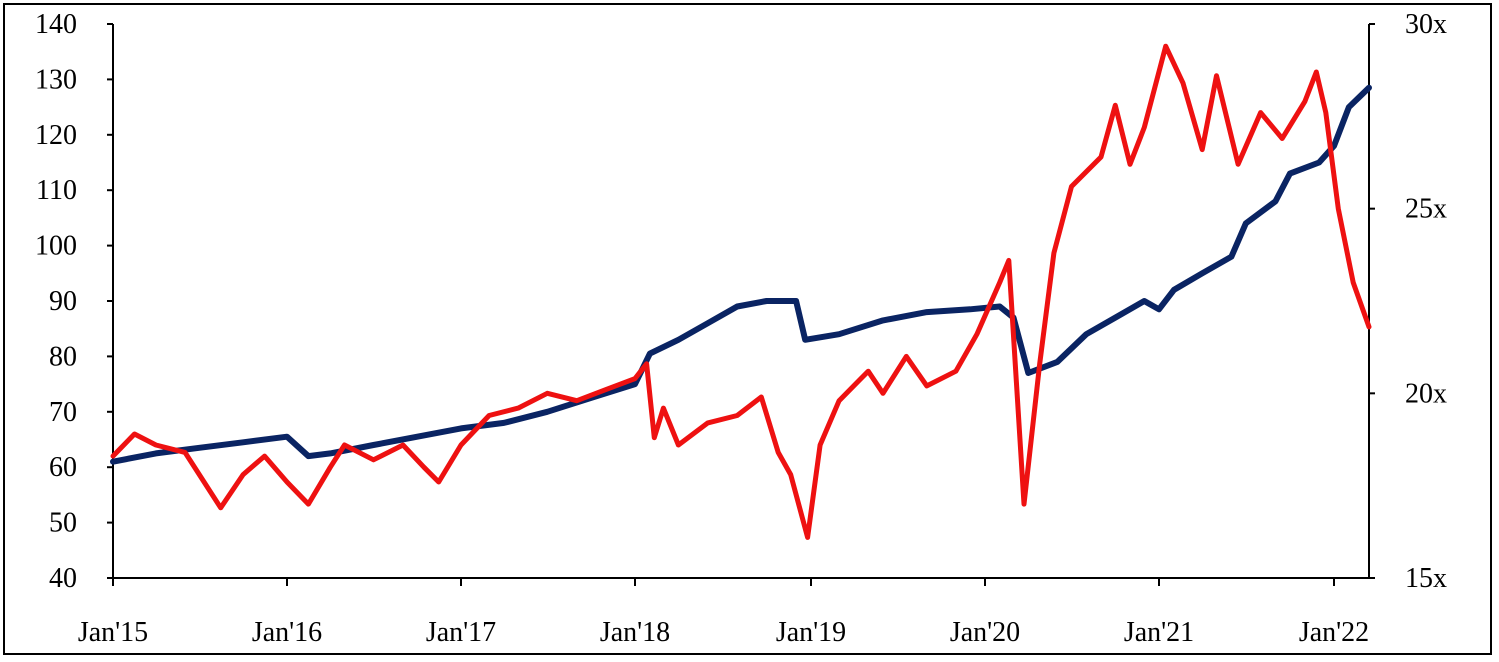 This screenshot has height=662, width=1499. Describe the element at coordinates (1334, 632) in the screenshot. I see `x-tick-label: Jan'22` at that location.